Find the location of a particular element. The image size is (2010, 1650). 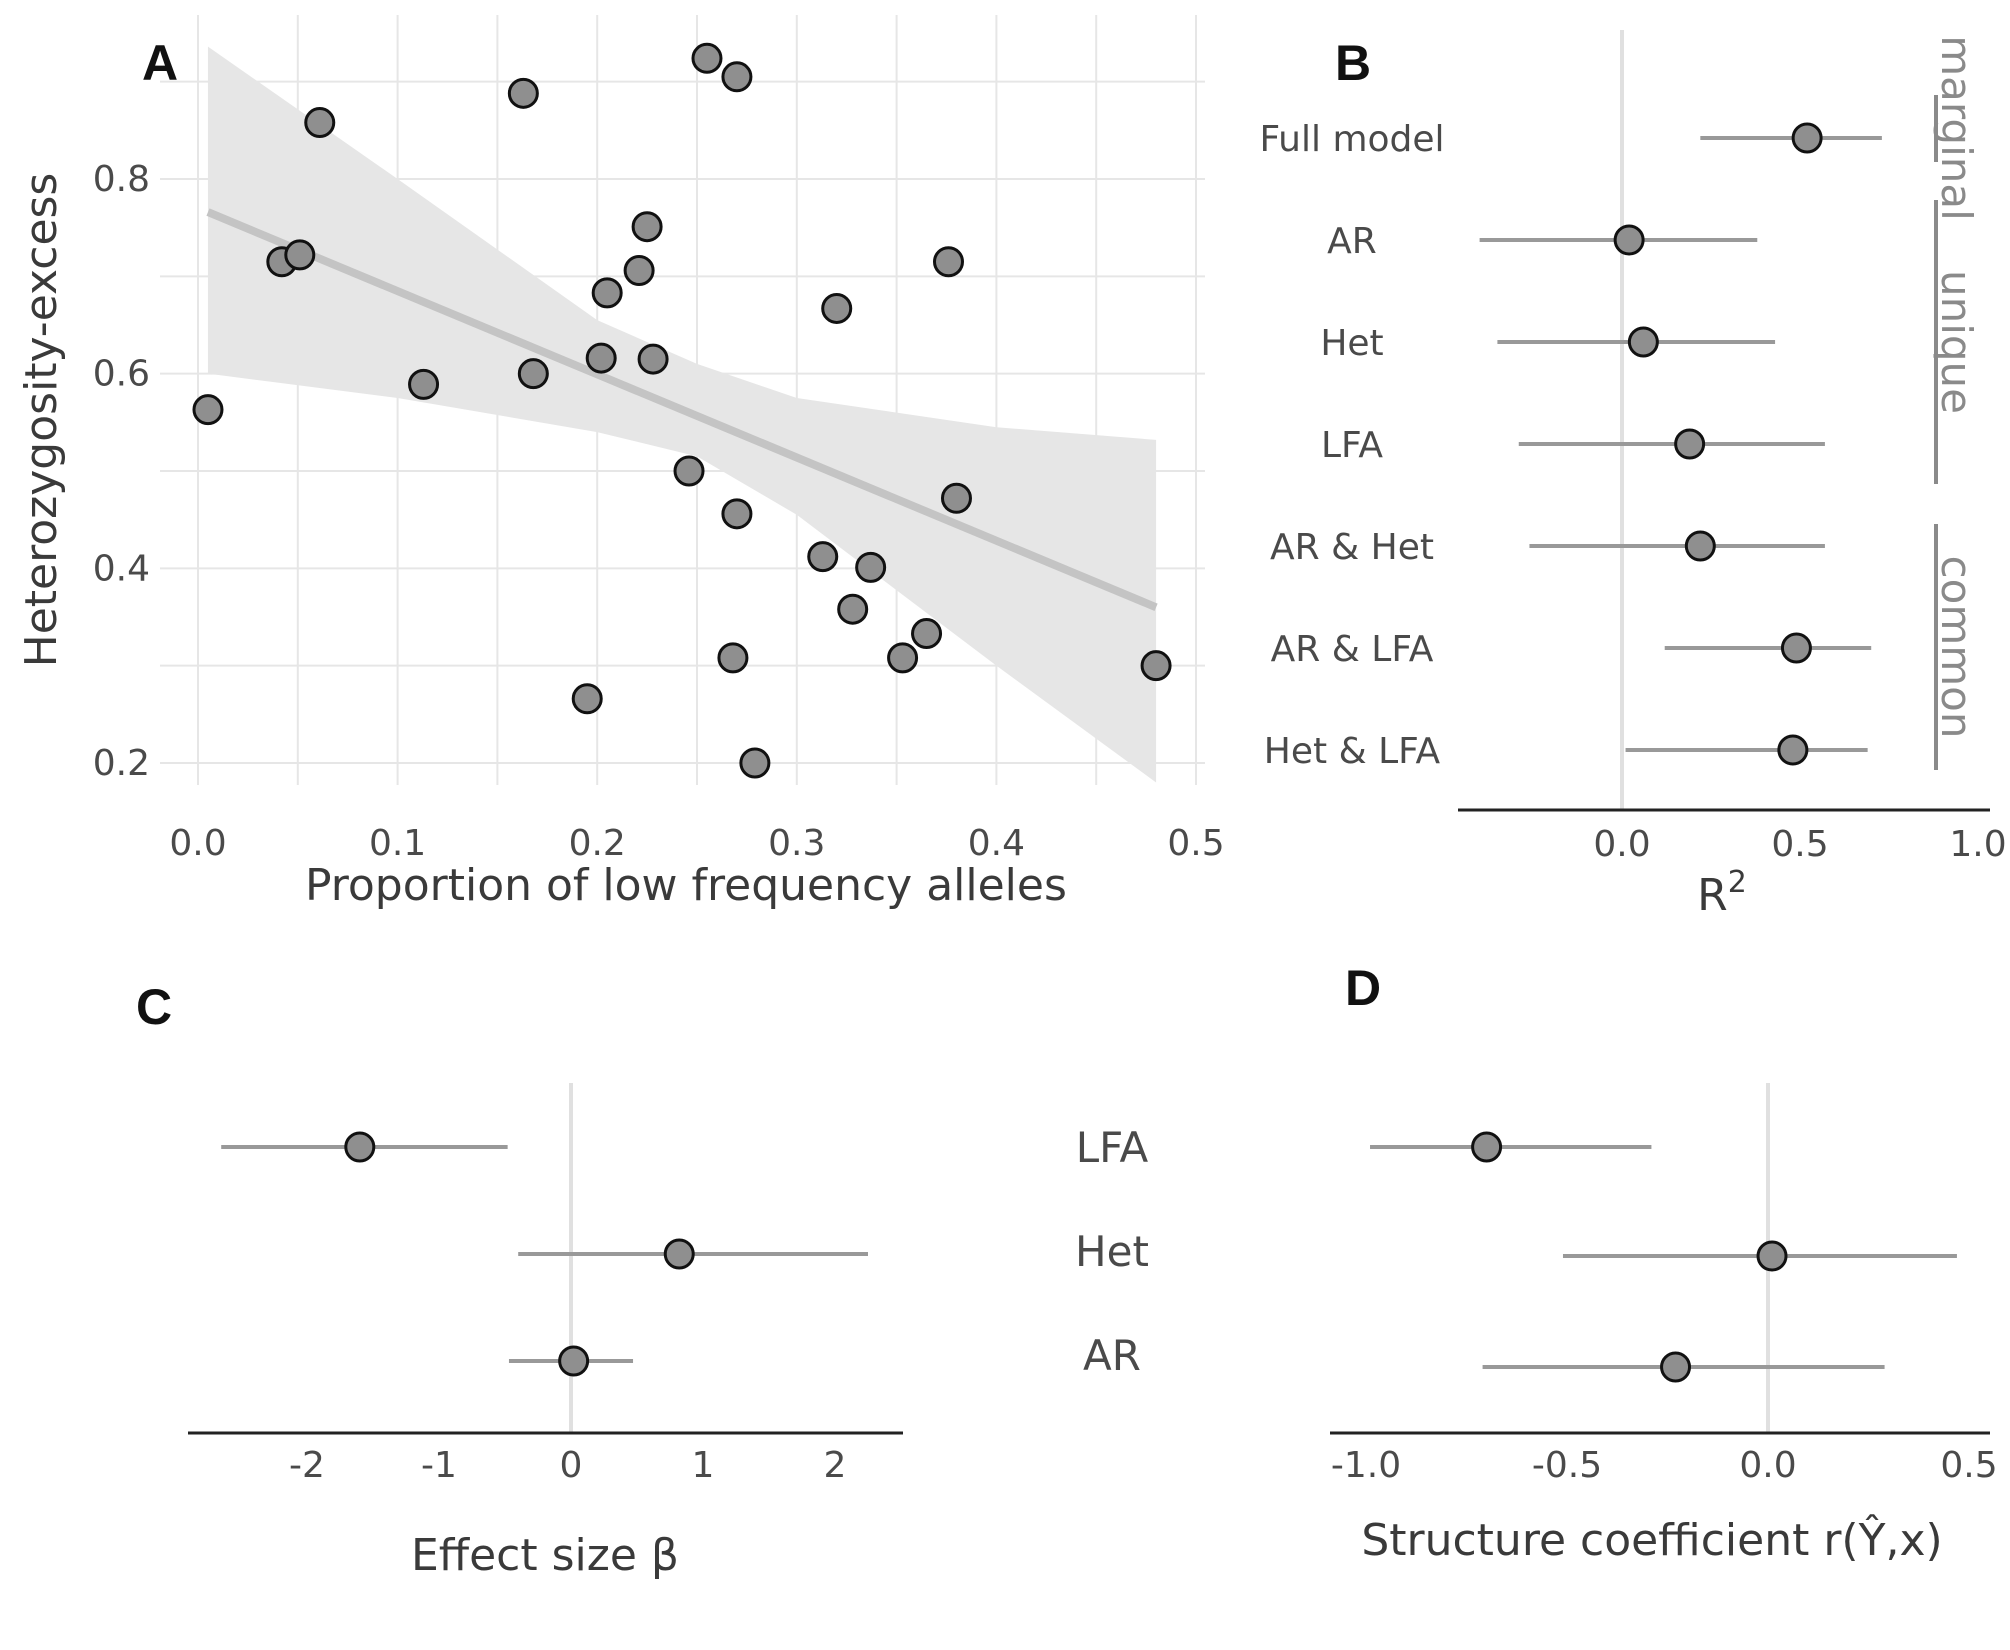

panel-c-x-tick-label: -1 is located at coordinates (439, 1465).